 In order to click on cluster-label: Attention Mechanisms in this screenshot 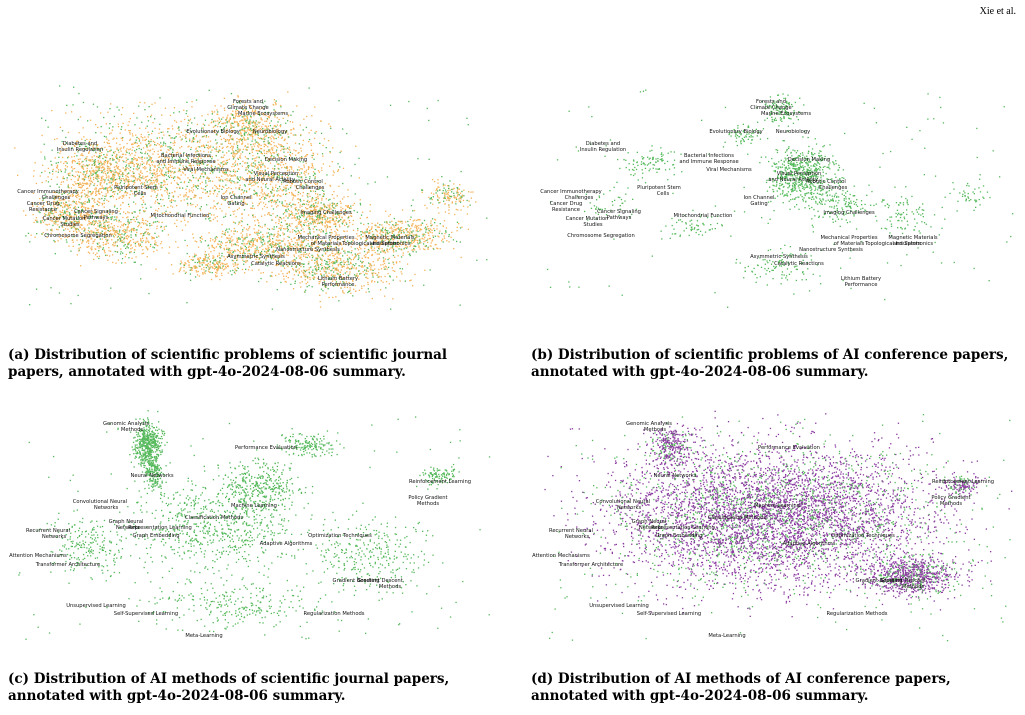, I will do `click(561, 556)`.